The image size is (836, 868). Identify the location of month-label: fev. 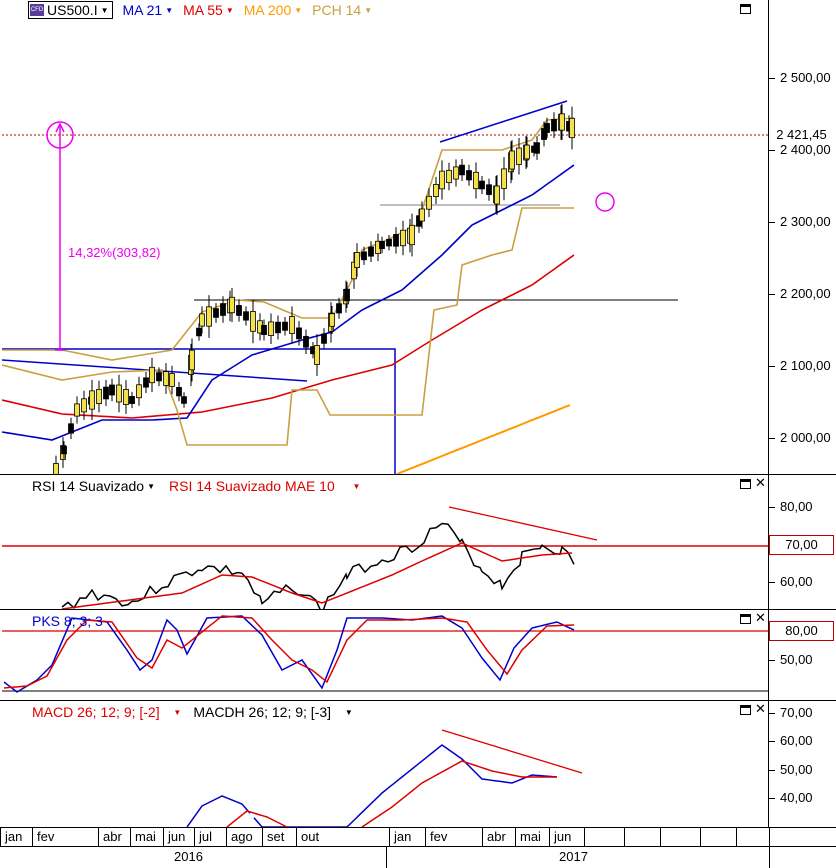
(46, 836).